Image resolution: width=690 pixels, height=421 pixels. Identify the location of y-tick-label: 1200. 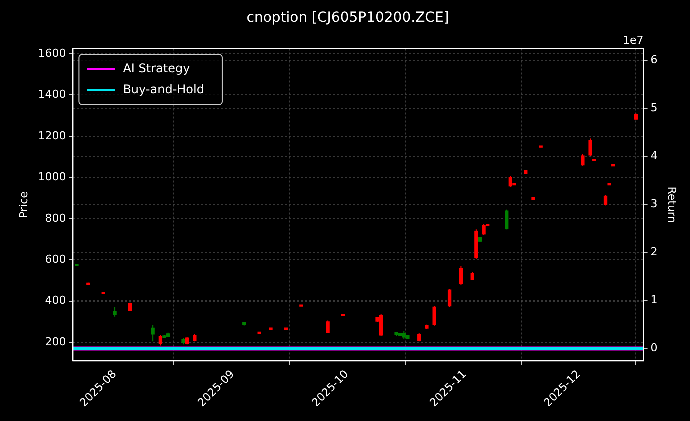
(52, 135).